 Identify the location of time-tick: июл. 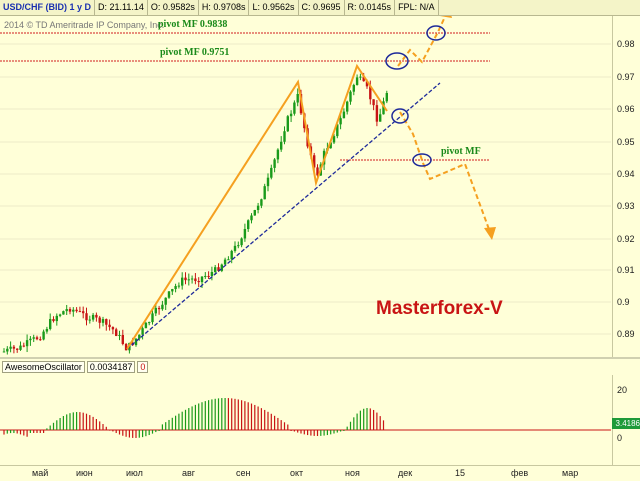
(134, 473).